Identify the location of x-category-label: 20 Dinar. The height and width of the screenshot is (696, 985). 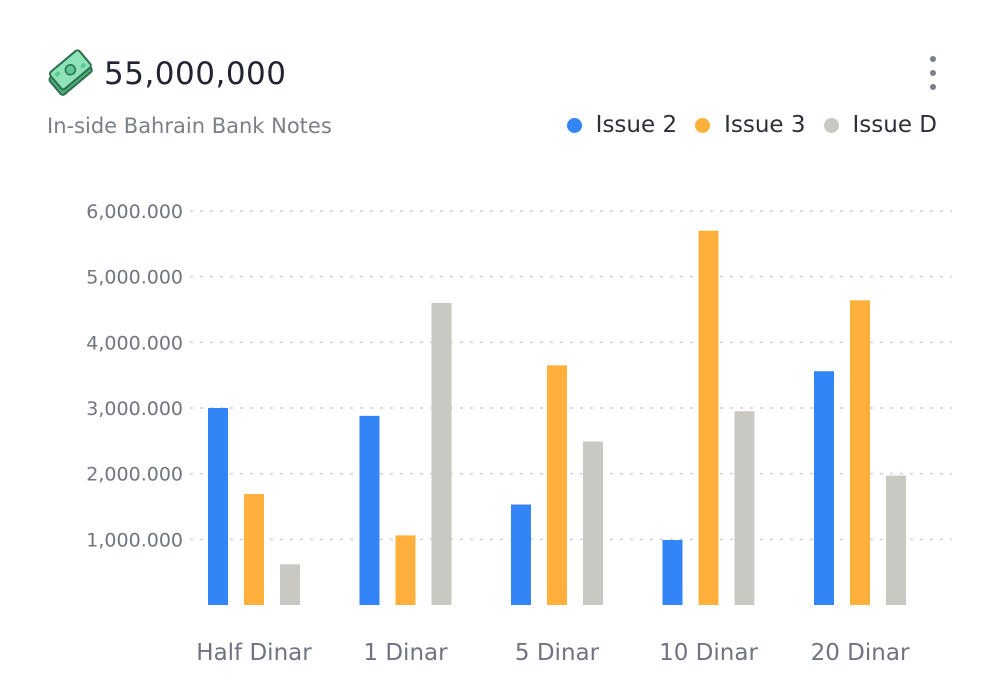
(860, 653).